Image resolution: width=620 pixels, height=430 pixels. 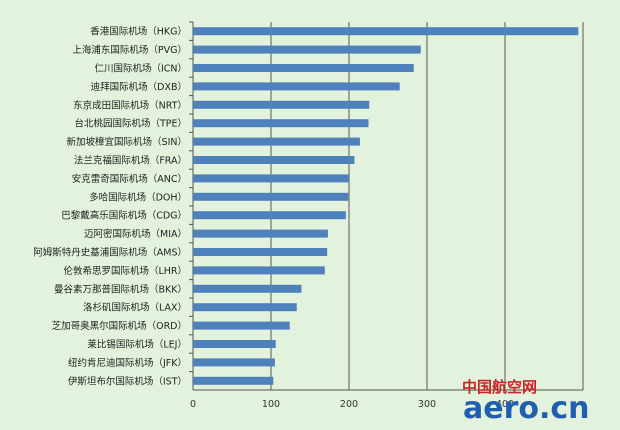 I want to click on category-label: 迈阿密国际机场（MIA）, so click(x=135, y=234).